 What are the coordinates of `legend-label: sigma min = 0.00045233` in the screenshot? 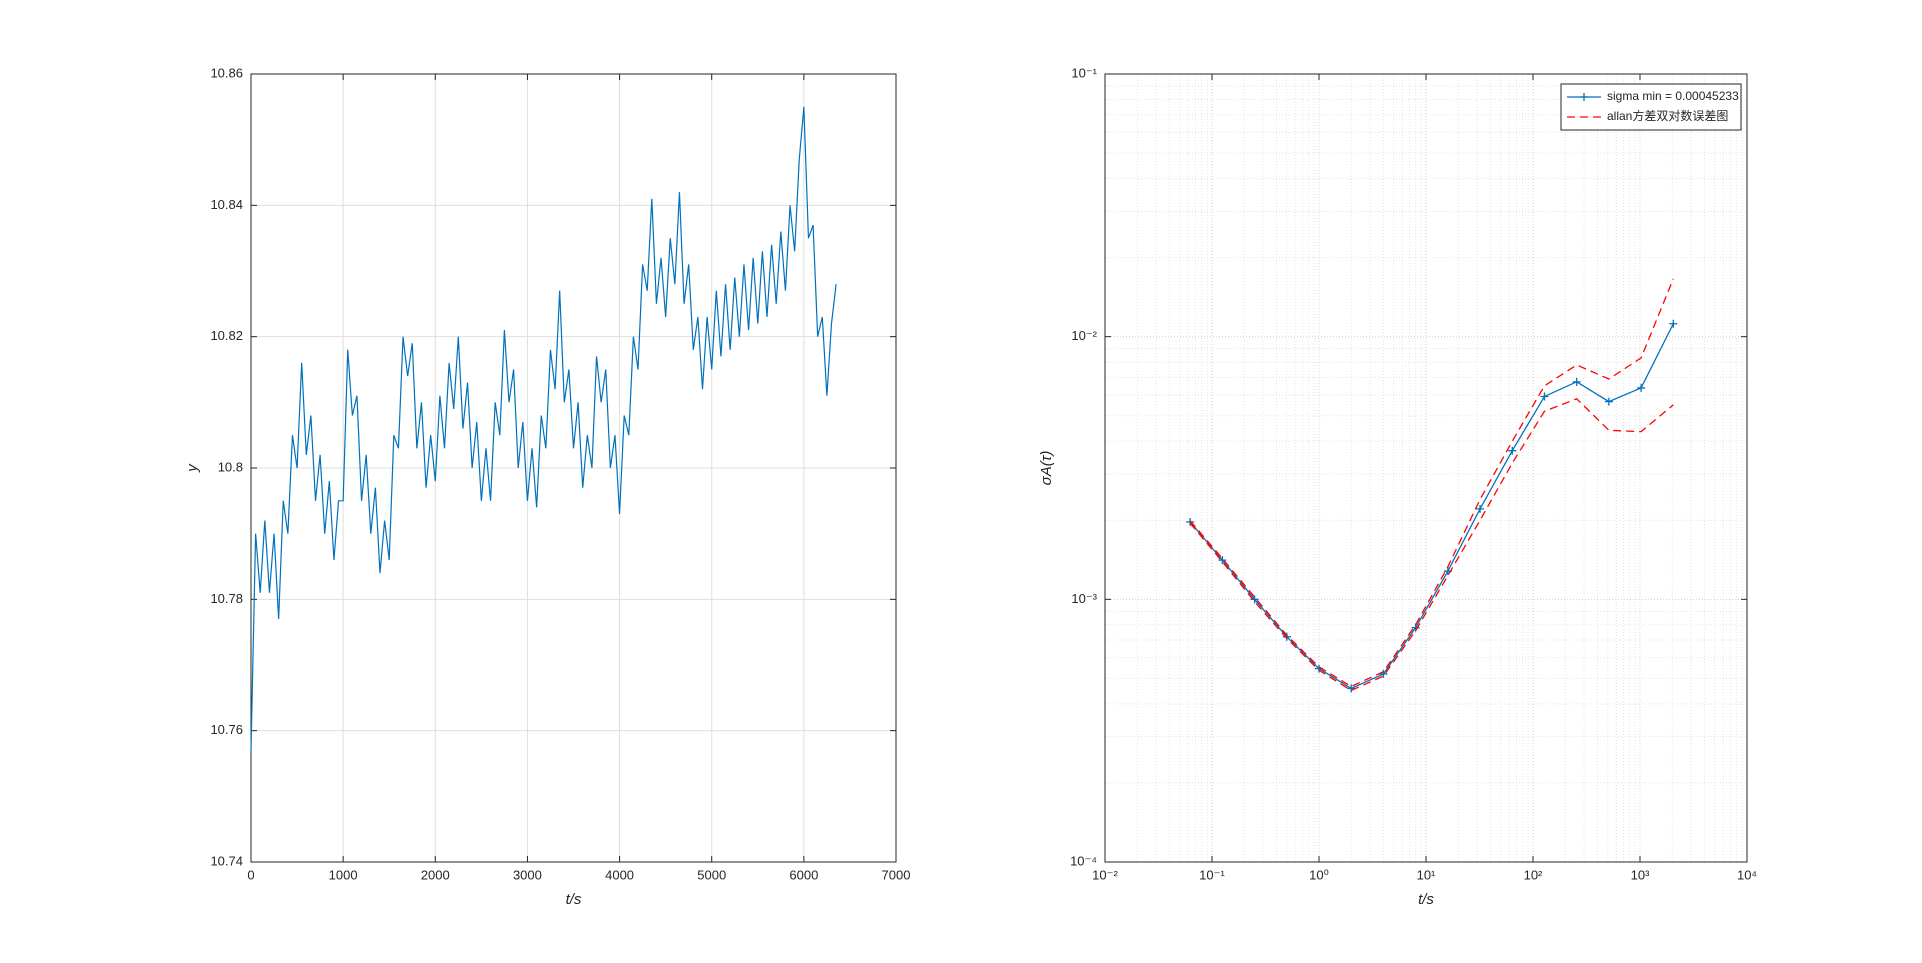 It's located at (1673, 96).